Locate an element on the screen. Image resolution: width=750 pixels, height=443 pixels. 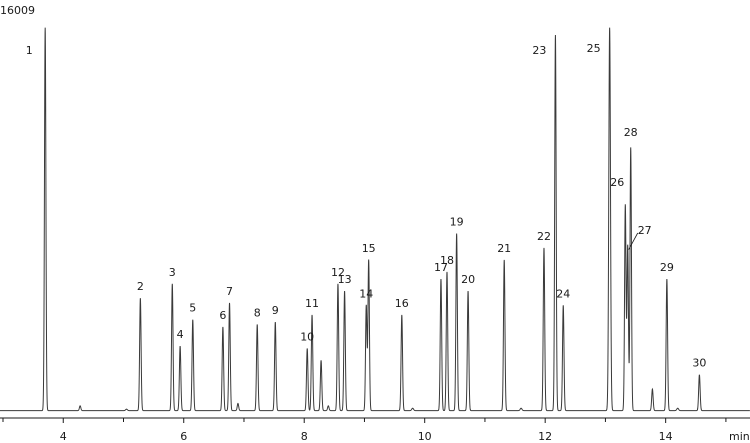
peak-label-22: 22 is located at coordinates (544, 236).